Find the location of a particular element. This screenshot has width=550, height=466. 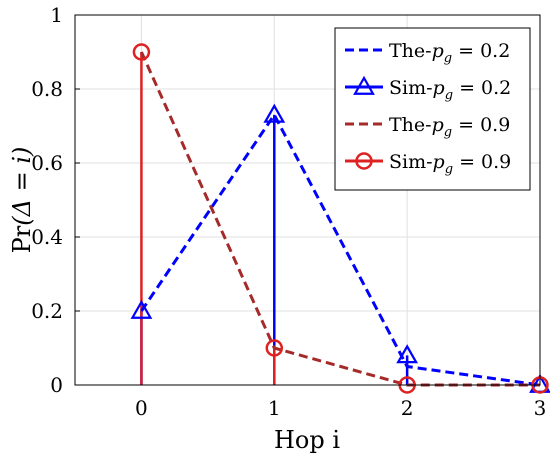

y-axis-label: Pr(Δ = i) is located at coordinates (22, 200).